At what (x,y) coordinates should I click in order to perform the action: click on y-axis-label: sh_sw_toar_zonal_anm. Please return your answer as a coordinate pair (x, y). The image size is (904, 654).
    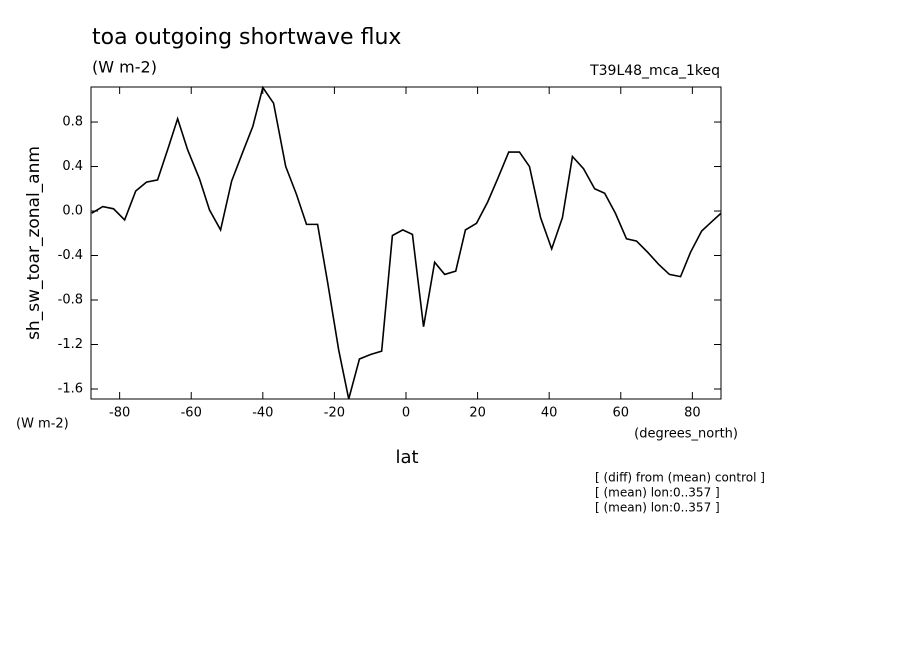
    Looking at the image, I should click on (34, 243).